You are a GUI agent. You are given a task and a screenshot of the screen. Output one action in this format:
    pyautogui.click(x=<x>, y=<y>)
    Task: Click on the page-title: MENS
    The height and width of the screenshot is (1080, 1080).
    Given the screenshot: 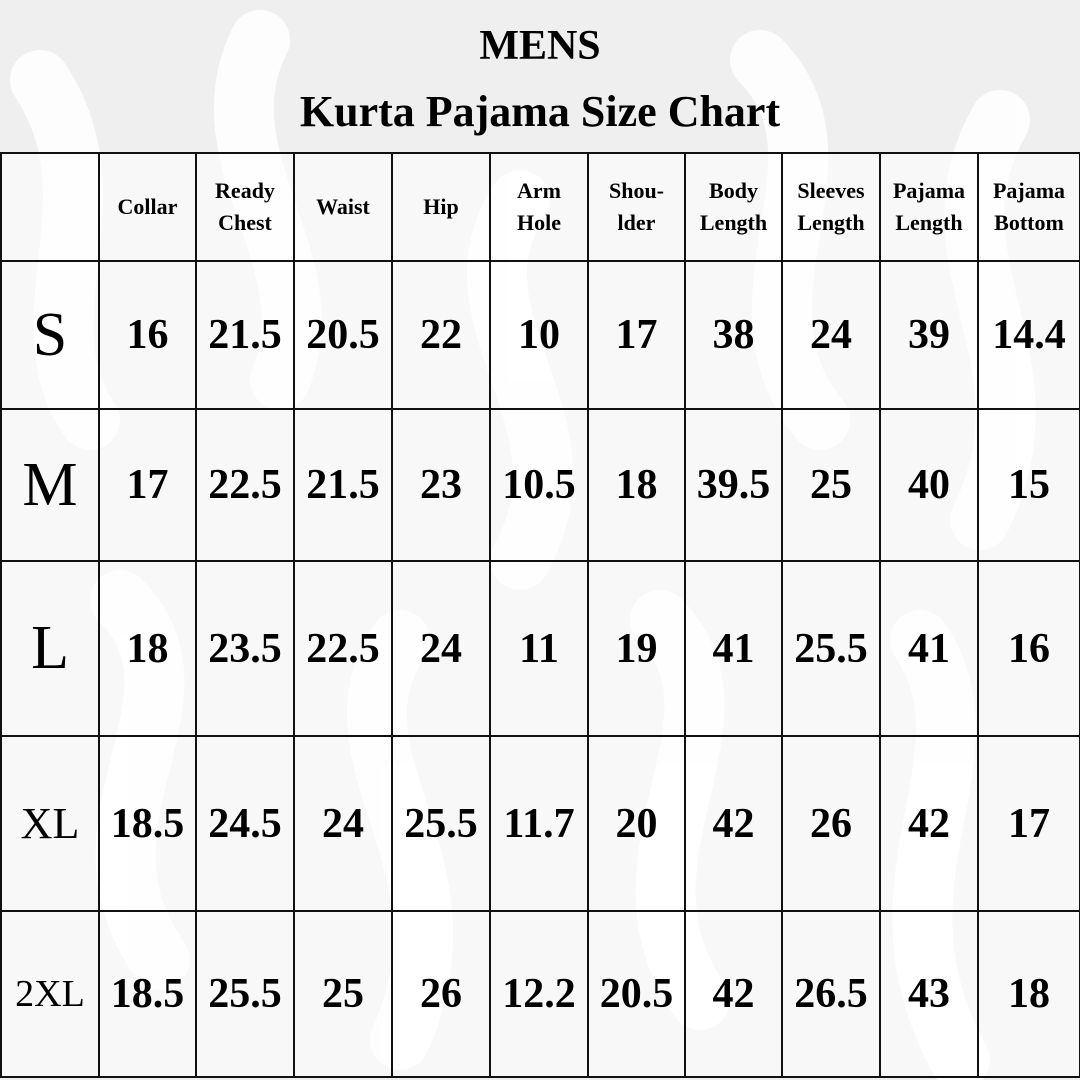 What is the action you would take?
    pyautogui.click(x=540, y=46)
    